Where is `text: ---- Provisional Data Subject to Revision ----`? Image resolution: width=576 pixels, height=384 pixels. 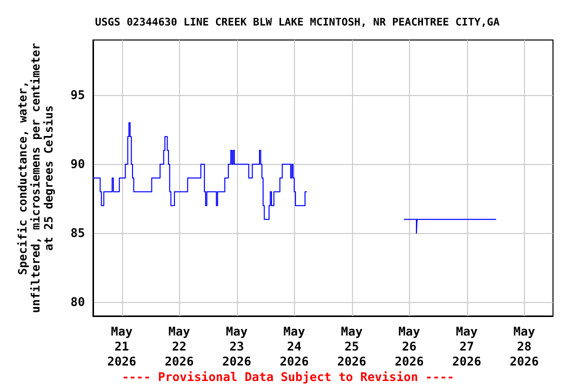
text: ---- Provisional Data Subject to Revision ---- is located at coordinates (288, 377).